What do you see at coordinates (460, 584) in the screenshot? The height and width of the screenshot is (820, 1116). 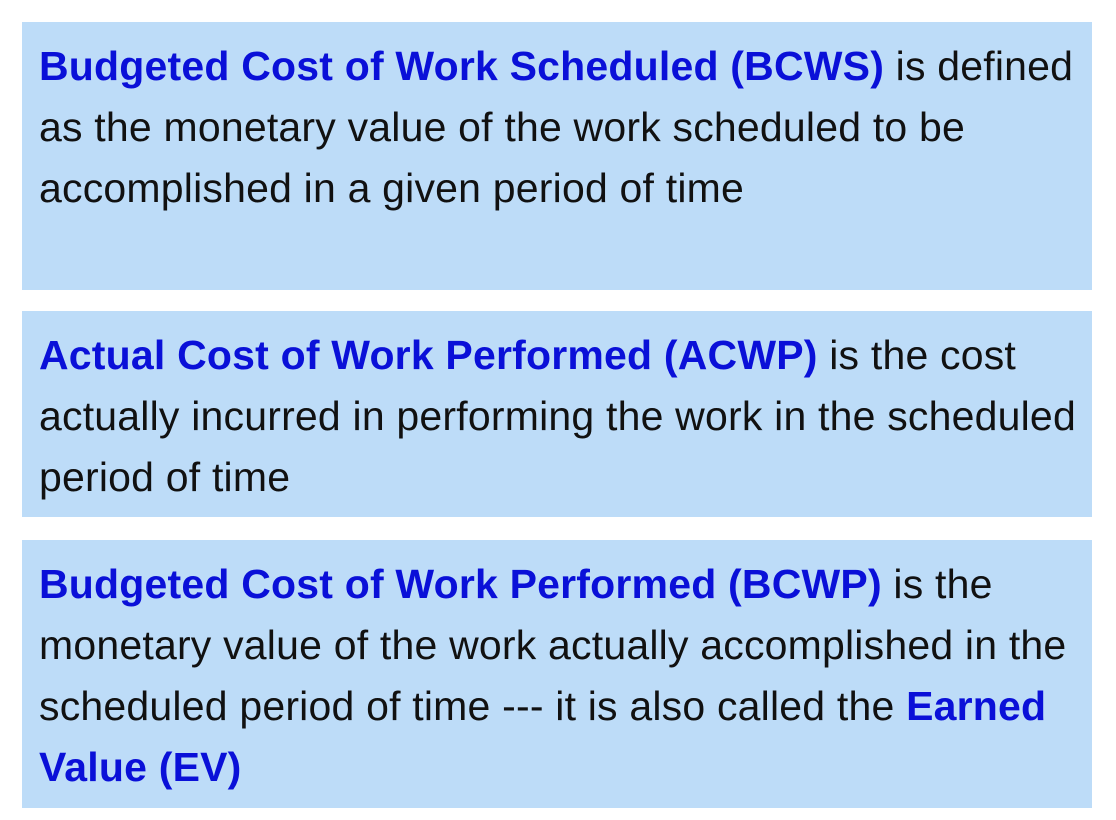 I see `term-bcwp: Budgeted Cost of Work Performed (BCWP)` at bounding box center [460, 584].